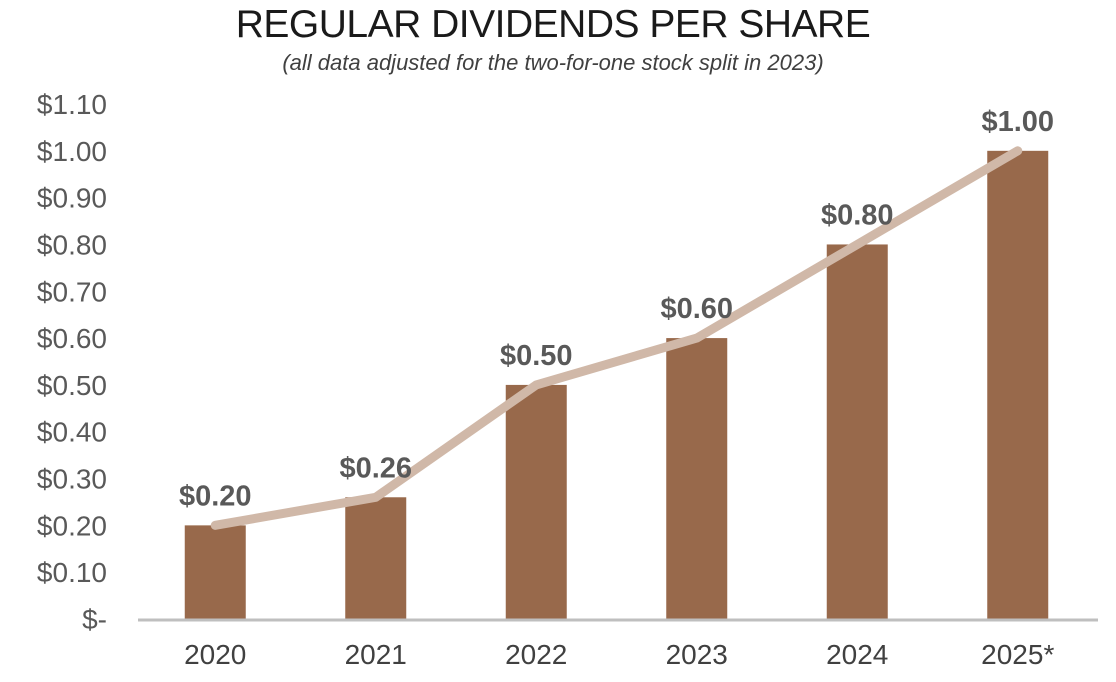  What do you see at coordinates (553, 24) in the screenshot?
I see `chart-title: REGULAR DIVIDENDS PER SHARE` at bounding box center [553, 24].